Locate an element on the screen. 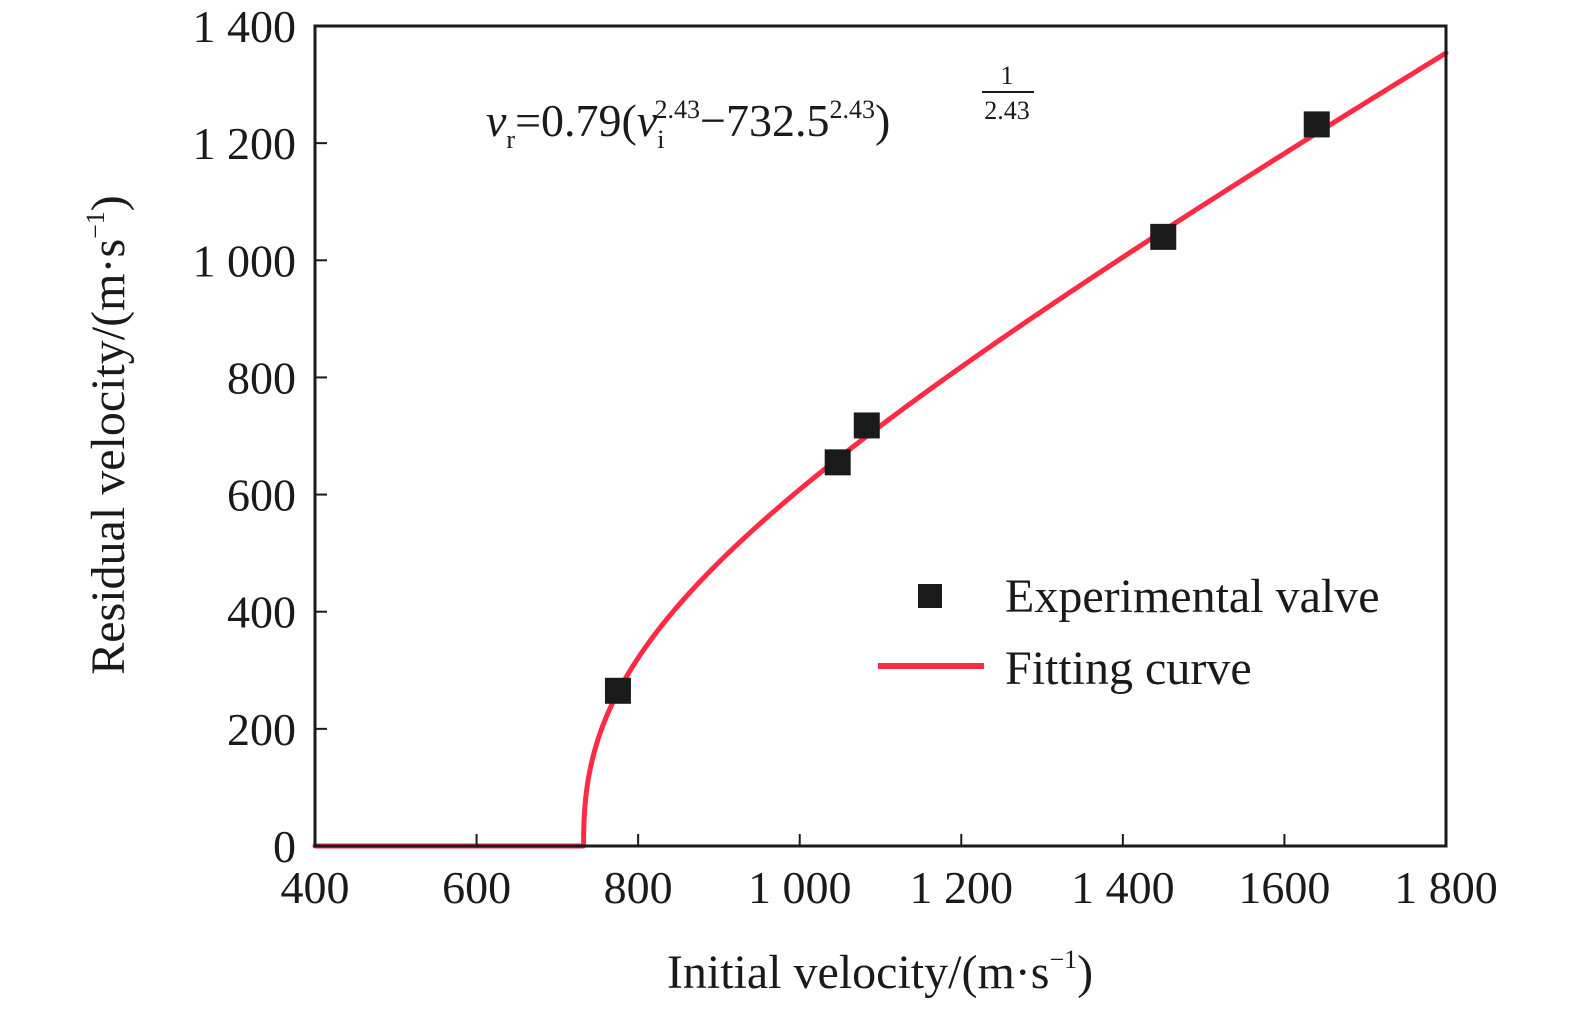 This screenshot has height=1015, width=1575. eq-sub-i: i is located at coordinates (660, 139).